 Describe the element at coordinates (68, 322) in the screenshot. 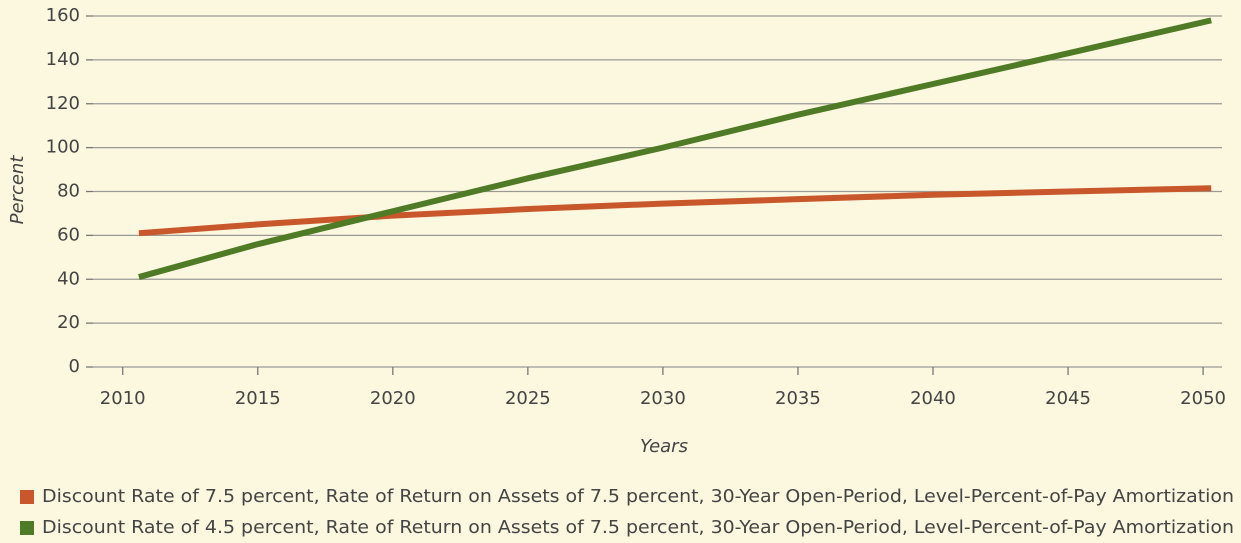

I see `y-tick-label: 20` at that location.